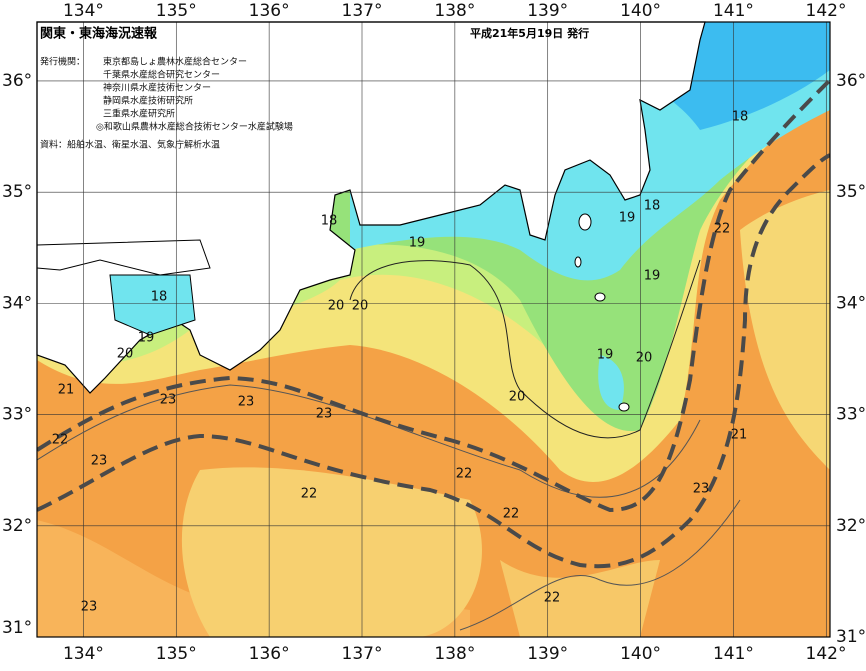 This screenshot has width=866, height=671. What do you see at coordinates (139, 114) in the screenshot?
I see `issuer: 三重県水産研究所` at bounding box center [139, 114].